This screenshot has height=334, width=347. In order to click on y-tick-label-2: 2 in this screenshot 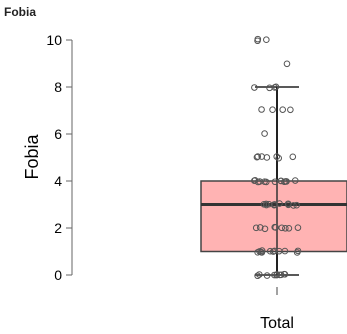, I will do `click(58, 228)`.